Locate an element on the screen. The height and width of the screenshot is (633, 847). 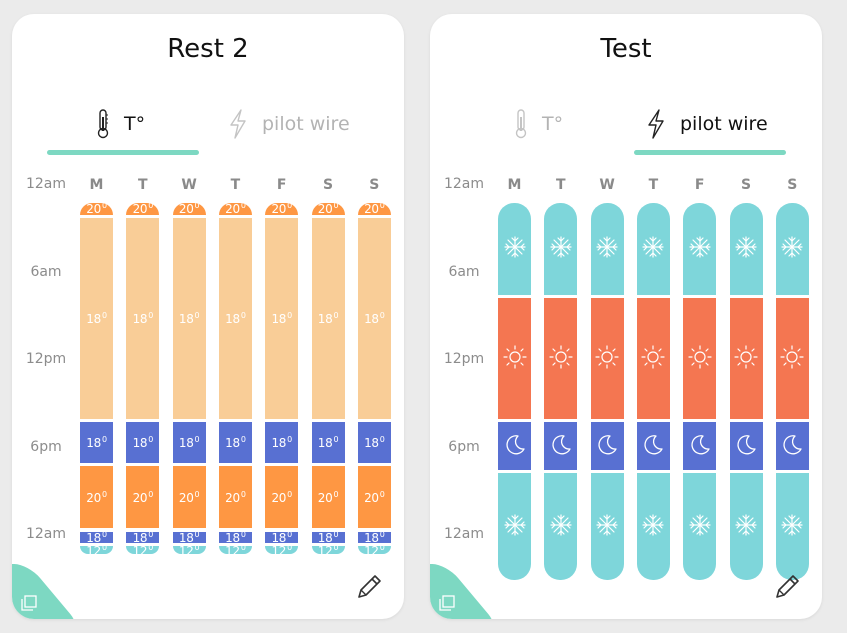
day-label: T is located at coordinates (235, 185).